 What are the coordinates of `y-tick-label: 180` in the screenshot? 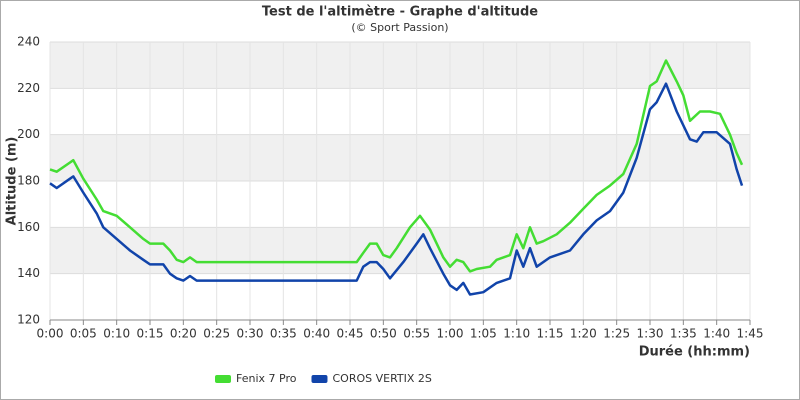 It's located at (28, 181).